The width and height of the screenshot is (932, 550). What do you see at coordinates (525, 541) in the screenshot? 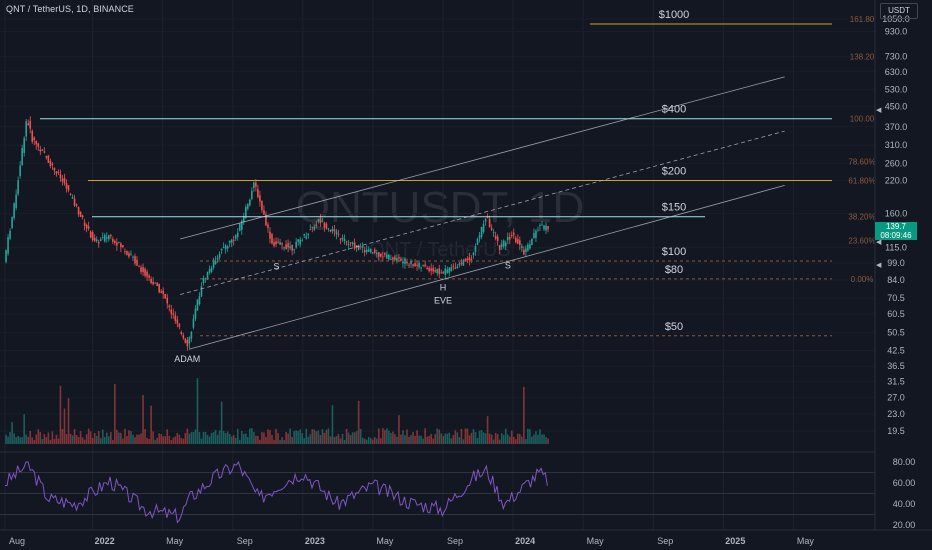
I see `time-tick-label: 2024` at bounding box center [525, 541].